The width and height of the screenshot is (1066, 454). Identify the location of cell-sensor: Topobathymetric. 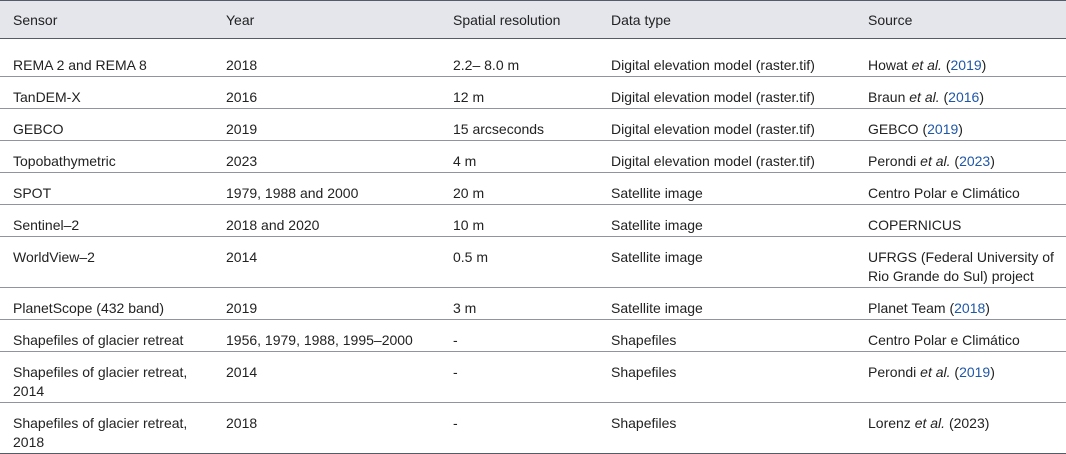
(106, 156).